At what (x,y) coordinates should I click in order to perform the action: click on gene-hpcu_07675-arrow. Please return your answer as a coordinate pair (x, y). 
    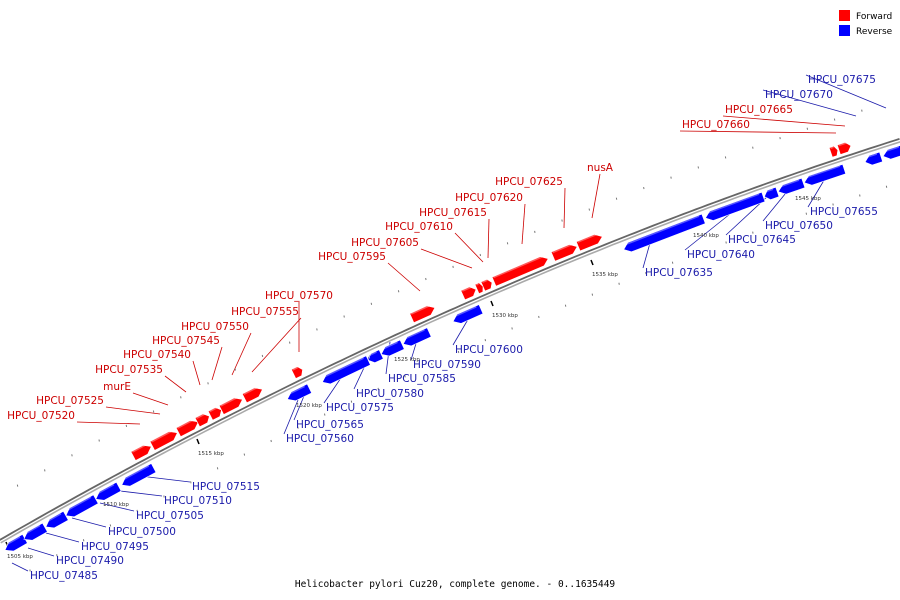
    Looking at the image, I should click on (891, 152).